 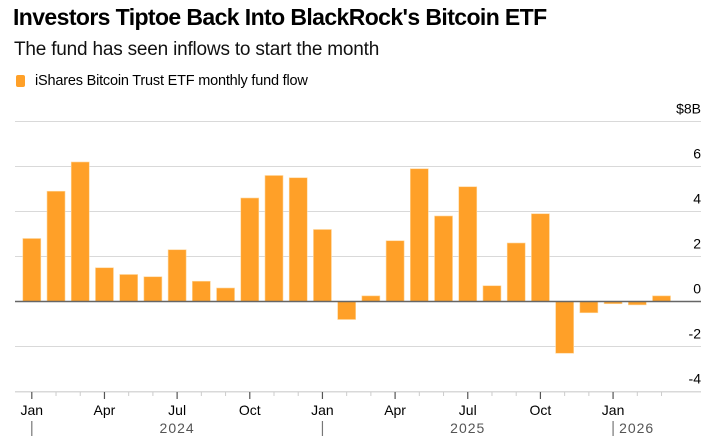 I want to click on legend-swatch, so click(x=20, y=81).